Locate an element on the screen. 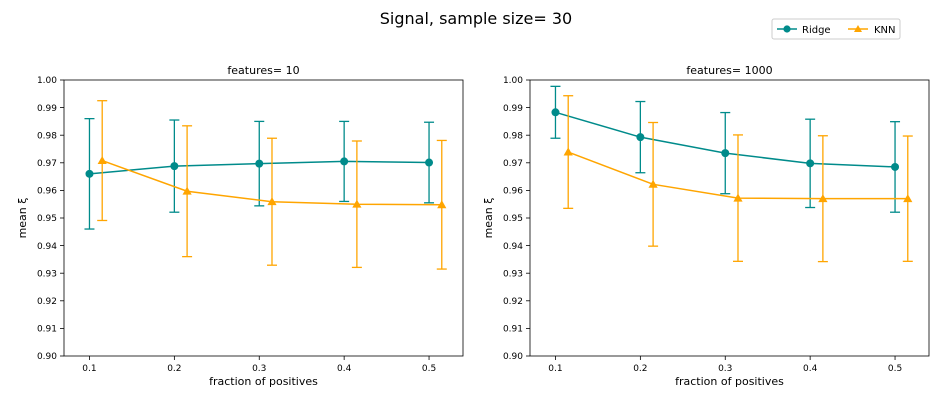 The width and height of the screenshot is (952, 408). legend-knn-marker is located at coordinates (858, 28).